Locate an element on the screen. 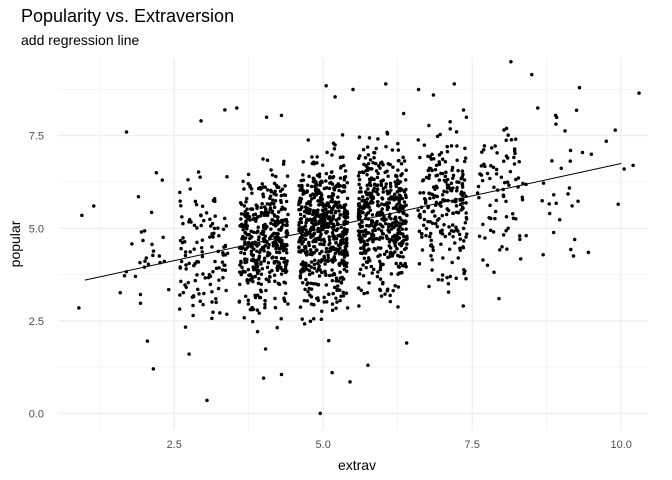  x-tick-label: 2.5 is located at coordinates (174, 445).